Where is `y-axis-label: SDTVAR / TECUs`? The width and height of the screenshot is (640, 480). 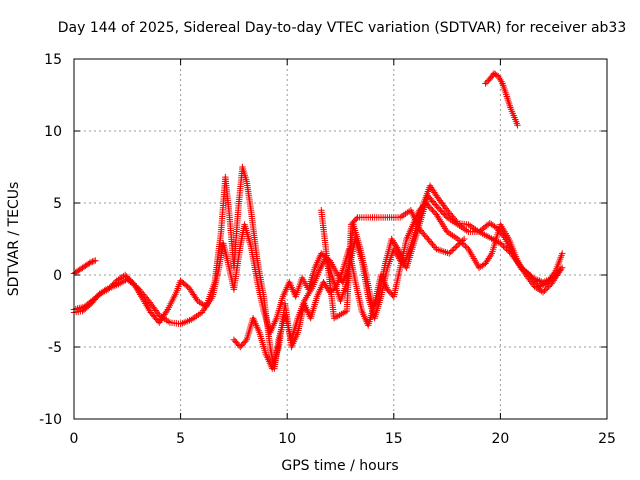 y-axis-label: SDTVAR / TECUs is located at coordinates (14, 239).